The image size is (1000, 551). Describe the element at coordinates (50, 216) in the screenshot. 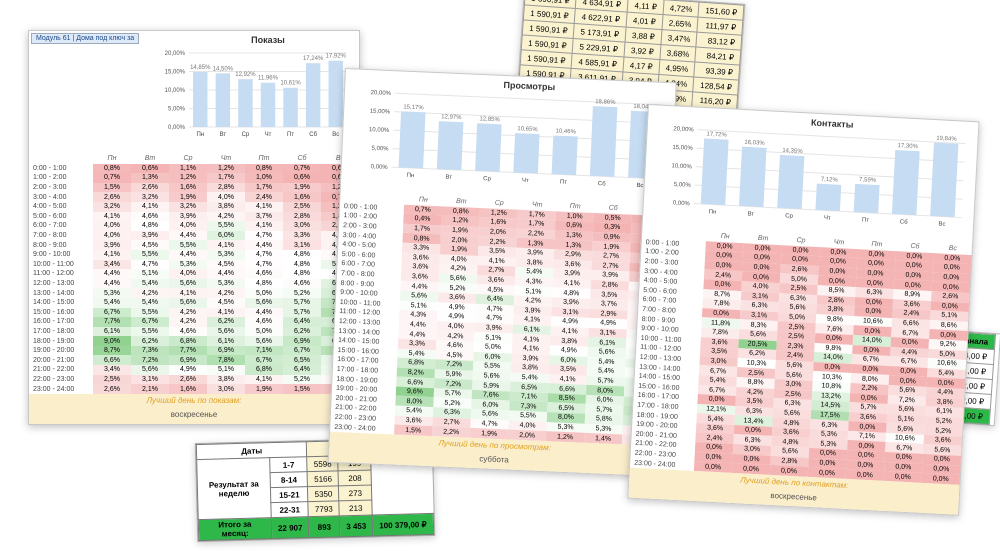

I see `hour-label: 5:00 - 6:00` at that location.